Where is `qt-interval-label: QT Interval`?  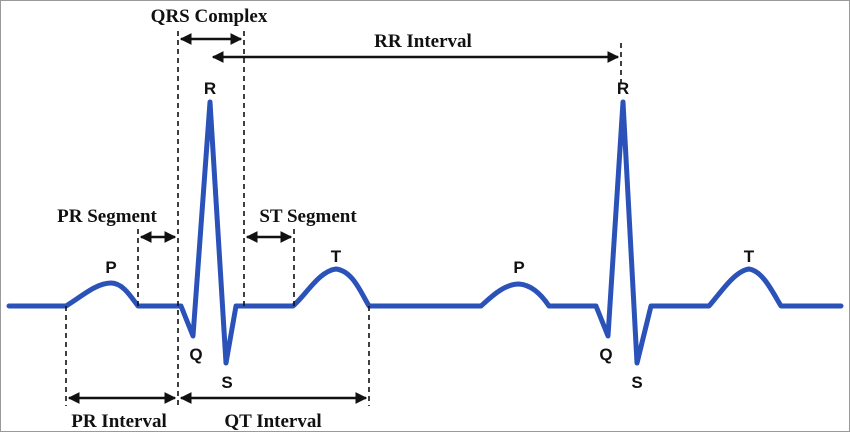 qt-interval-label: QT Interval is located at coordinates (272, 421).